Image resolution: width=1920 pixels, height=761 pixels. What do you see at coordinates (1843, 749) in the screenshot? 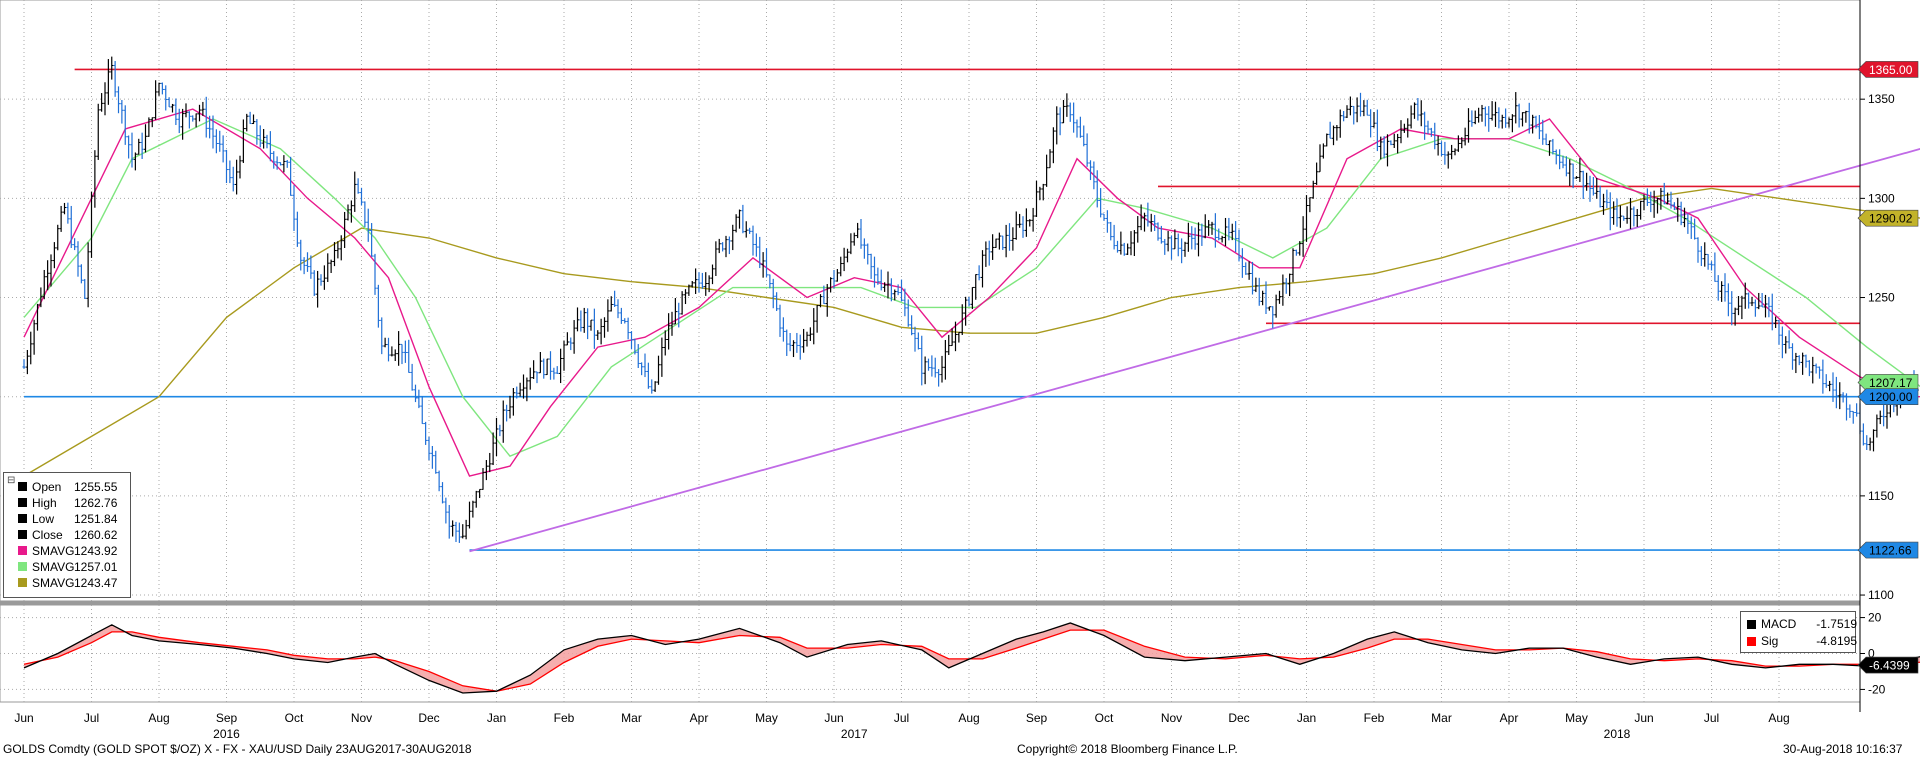
I see `timestamp: 30-Aug-2018 10:16:37` at bounding box center [1843, 749].